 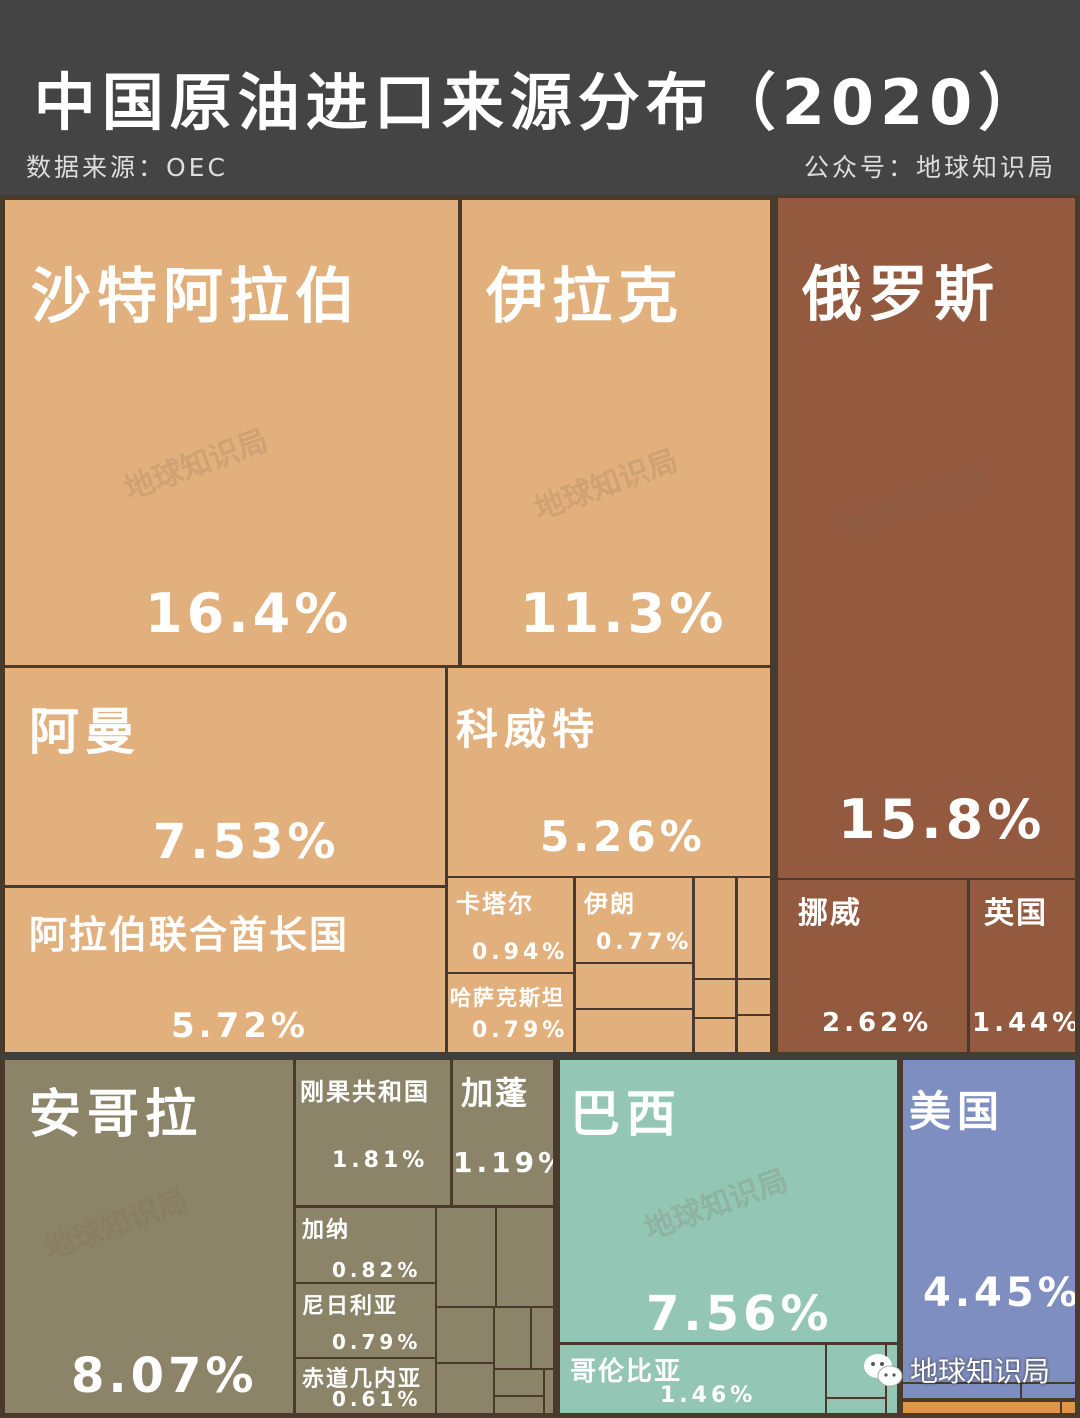 I want to click on cell-country-label: 巴西, so click(x=626, y=1114).